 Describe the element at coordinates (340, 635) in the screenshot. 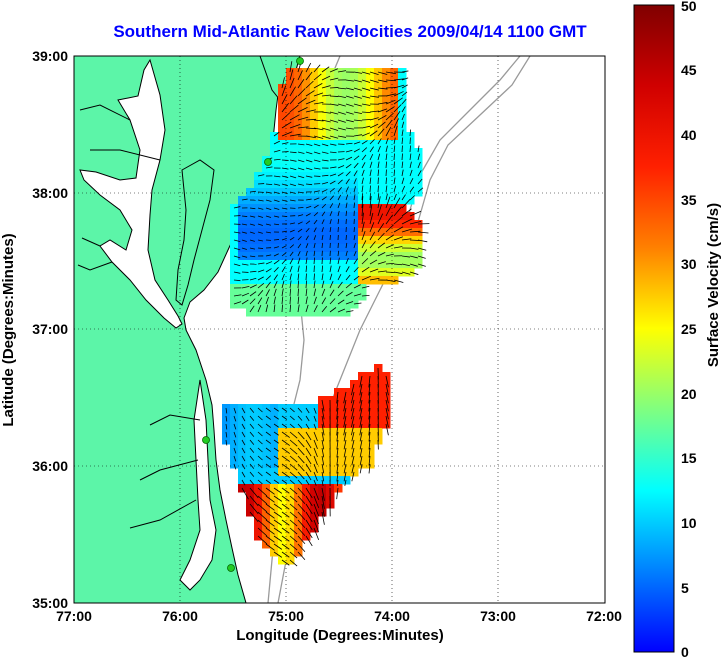

I see `x-axis-label: Longitude (Degrees:Minutes)` at that location.